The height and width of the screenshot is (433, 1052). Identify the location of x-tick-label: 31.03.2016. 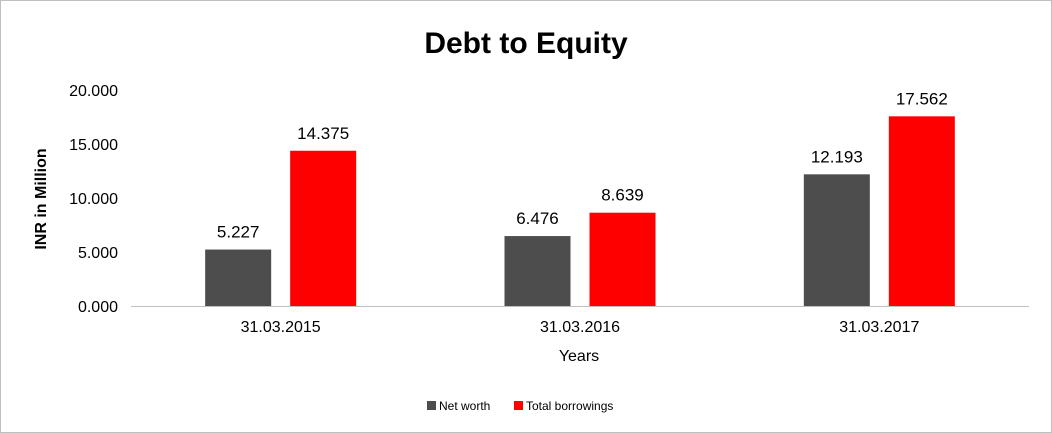
(580, 327).